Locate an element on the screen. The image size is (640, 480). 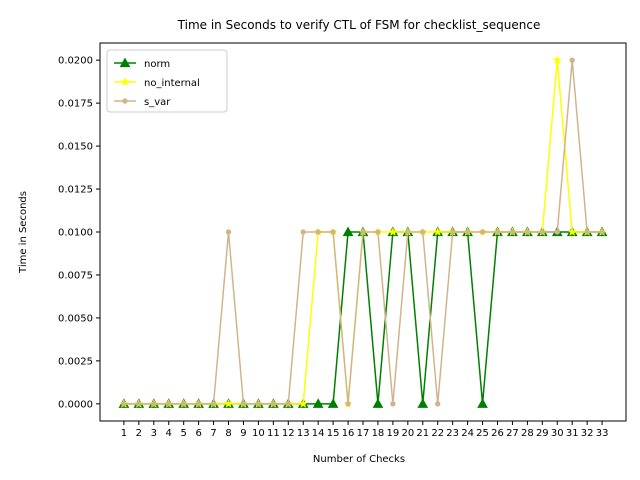
x-tick-label: 7 is located at coordinates (213, 433).